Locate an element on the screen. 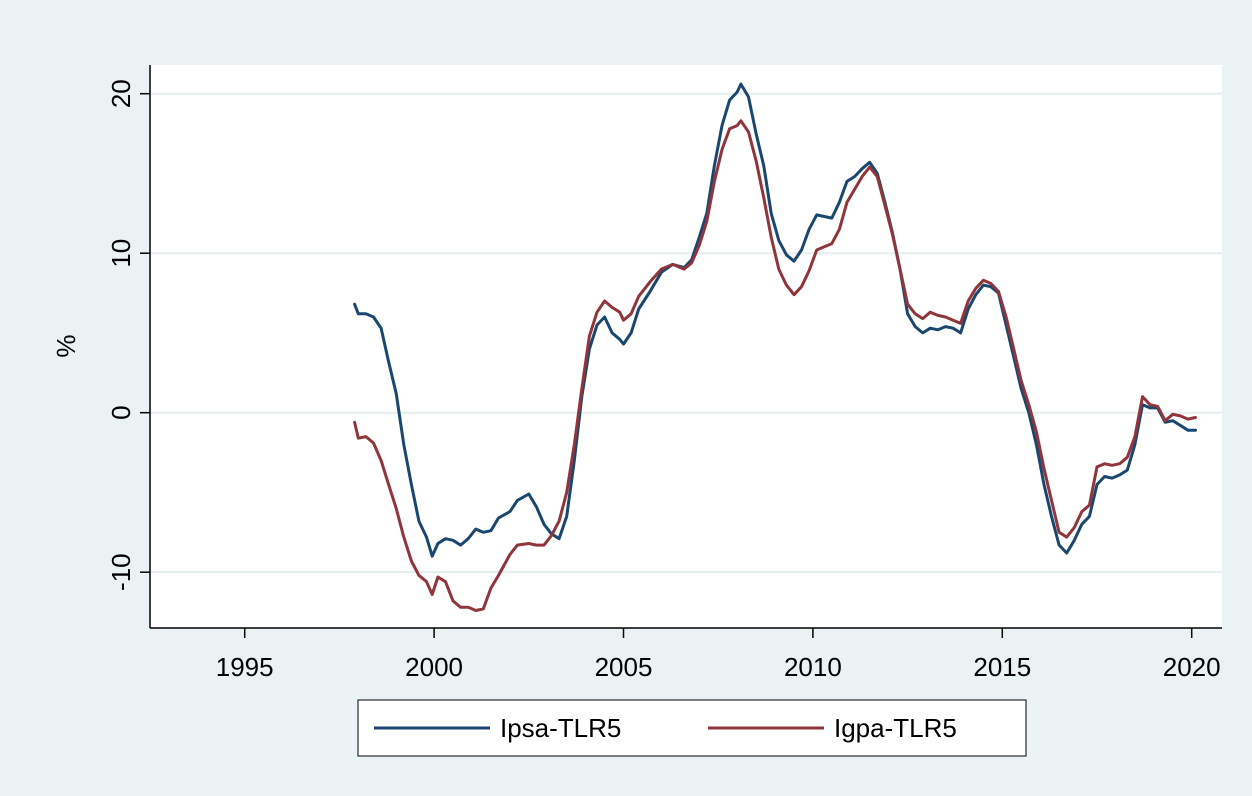 Image resolution: width=1252 pixels, height=796 pixels. x-tick-label: 2015 is located at coordinates (1002, 667).